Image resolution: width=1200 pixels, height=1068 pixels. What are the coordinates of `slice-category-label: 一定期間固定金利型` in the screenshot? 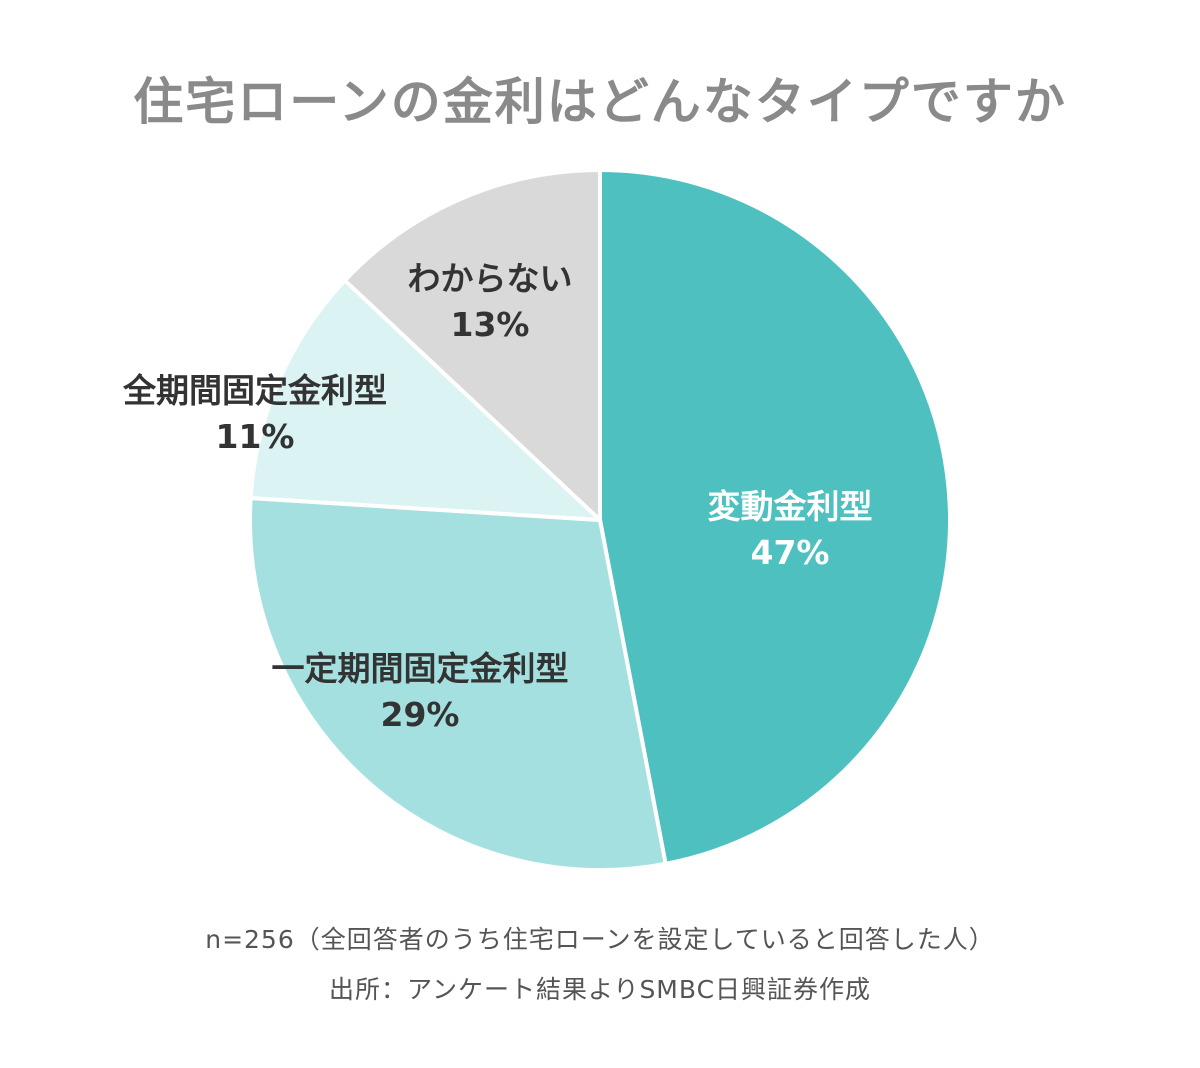 It's located at (420, 668).